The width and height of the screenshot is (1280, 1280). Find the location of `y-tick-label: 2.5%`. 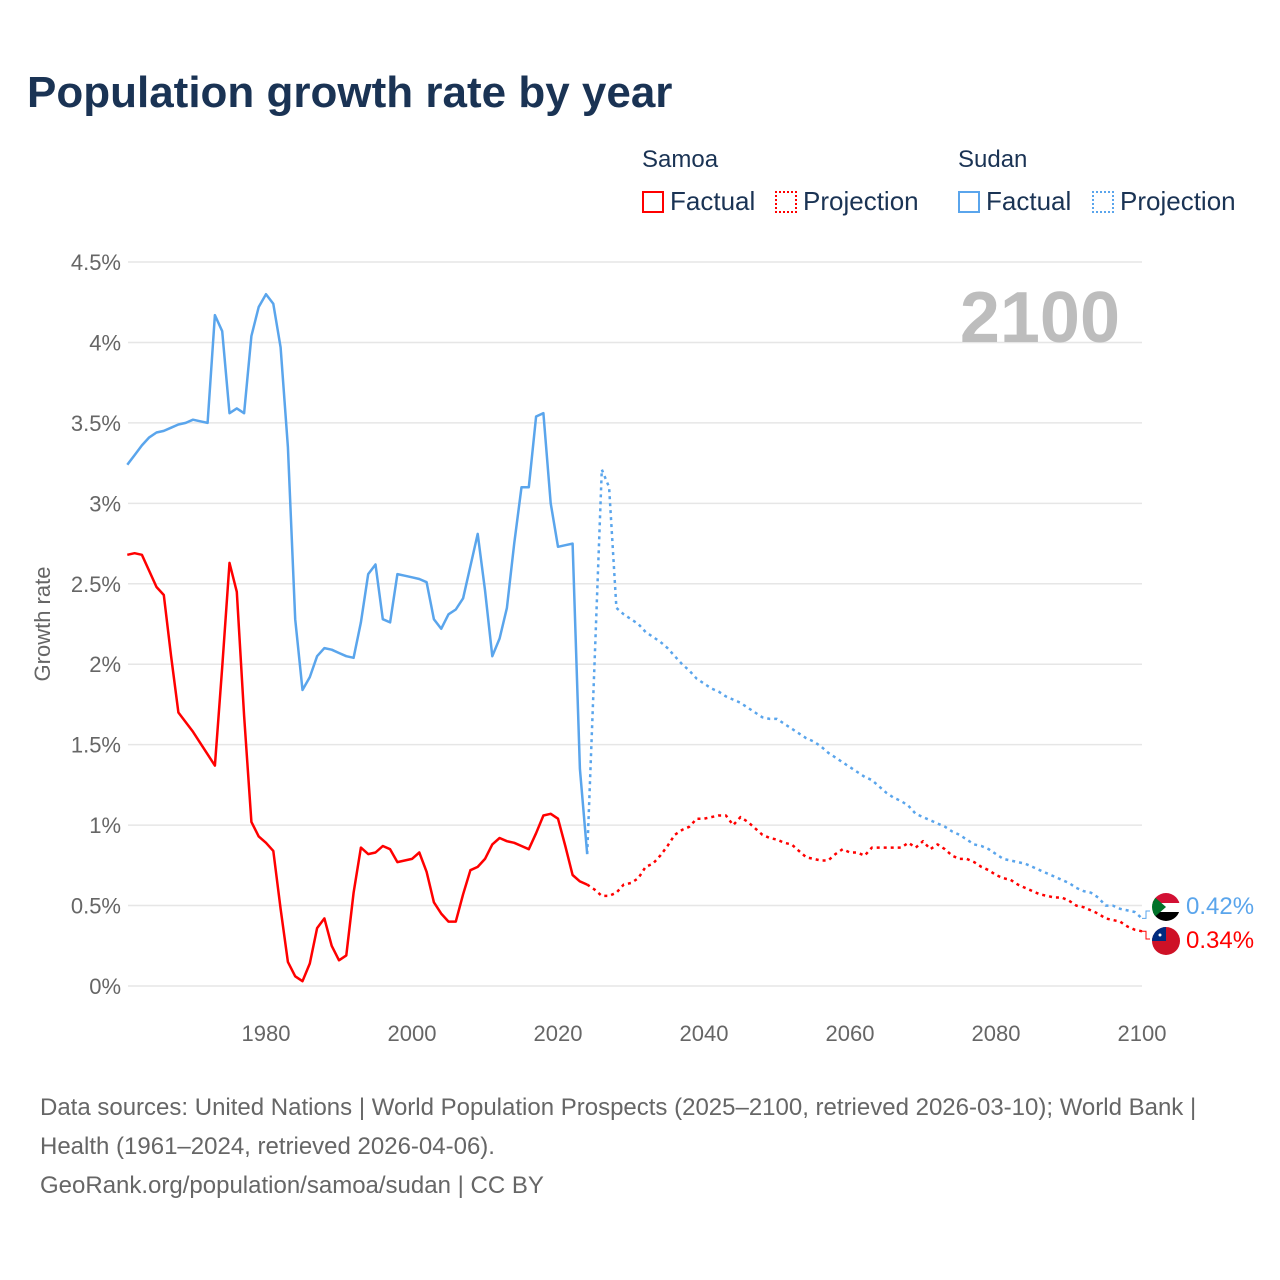

y-tick-label: 2.5% is located at coordinates (96, 584).